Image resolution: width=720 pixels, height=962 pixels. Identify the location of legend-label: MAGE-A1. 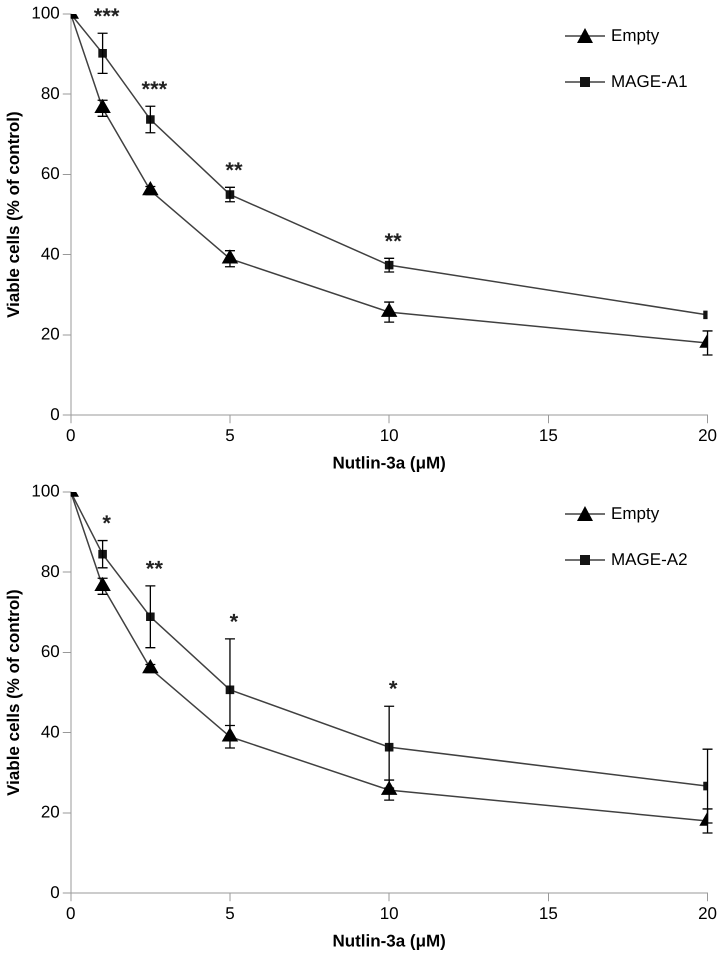
(649, 82).